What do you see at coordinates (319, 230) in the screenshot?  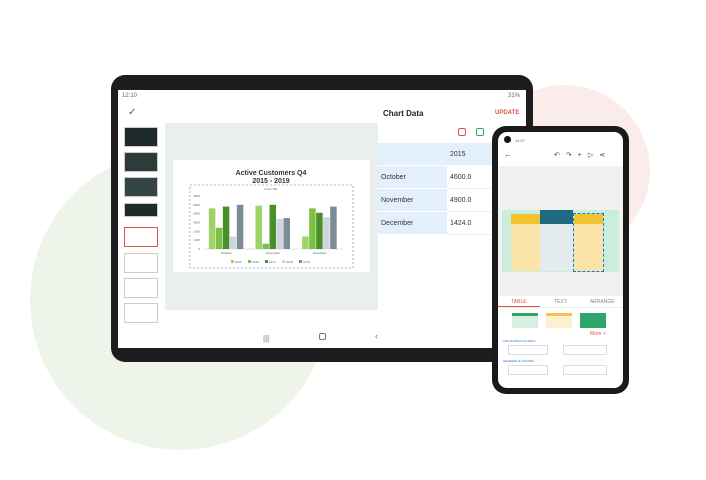 I see `bar-2017-December` at bounding box center [319, 230].